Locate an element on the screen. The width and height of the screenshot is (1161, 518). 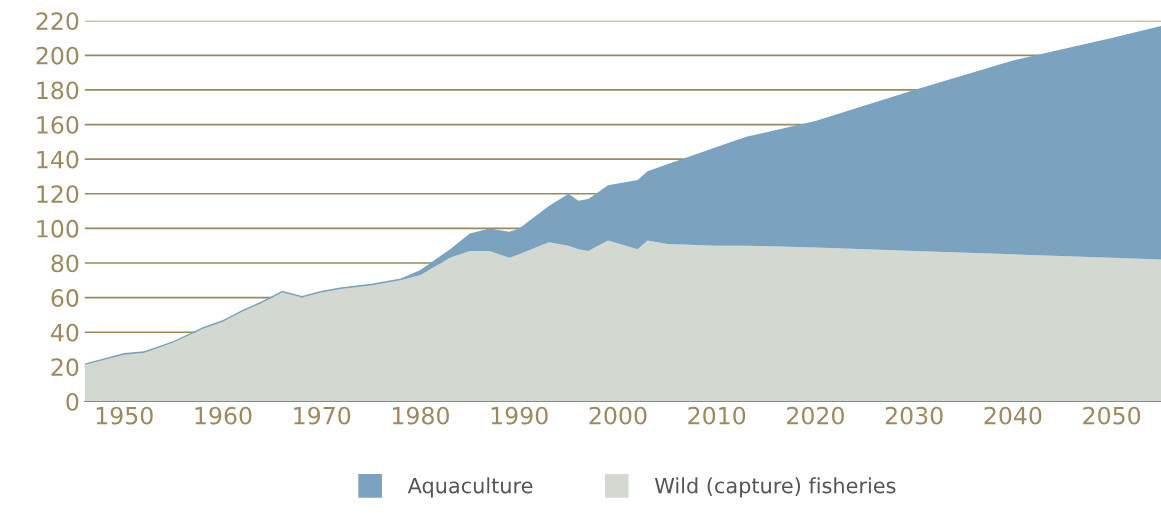
y-tick-label: 80 is located at coordinates (65, 263).